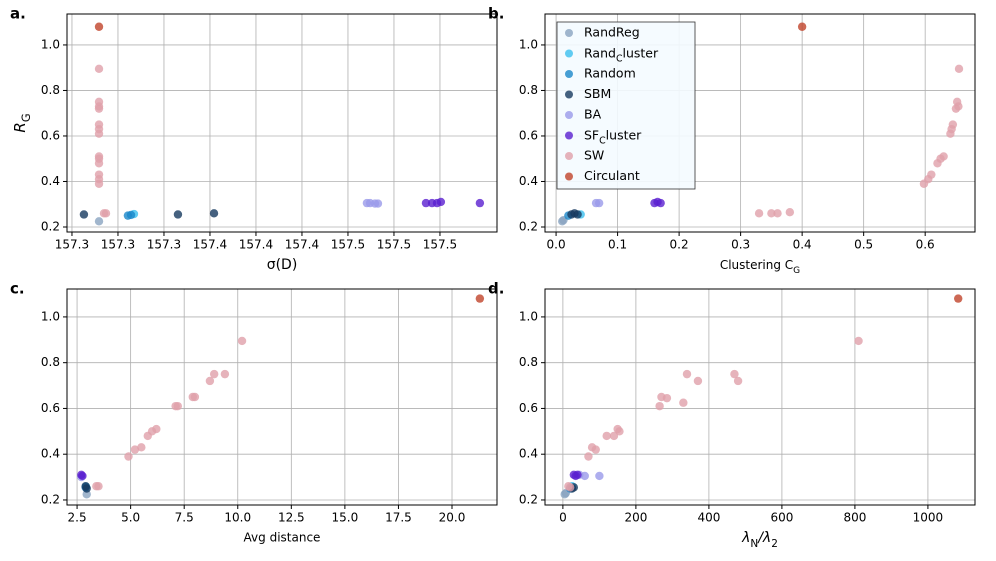  Describe the element at coordinates (593, 114) in the screenshot. I see `legend-label: BA` at that location.